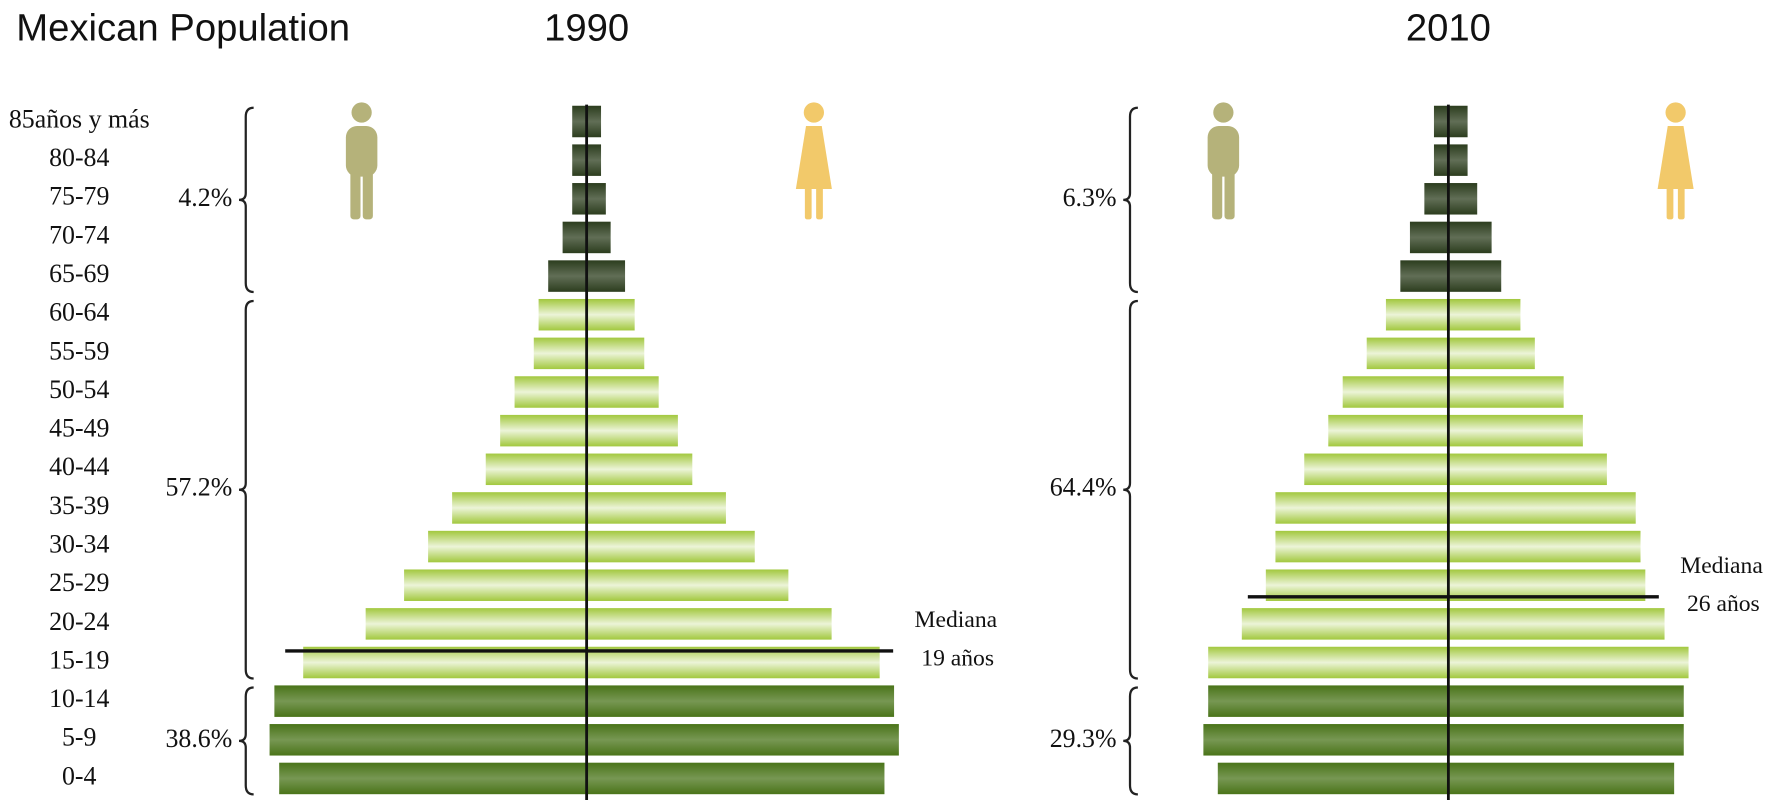 The height and width of the screenshot is (801, 1765). Describe the element at coordinates (198, 487) in the screenshot. I see `group-label: 57.2%` at that location.